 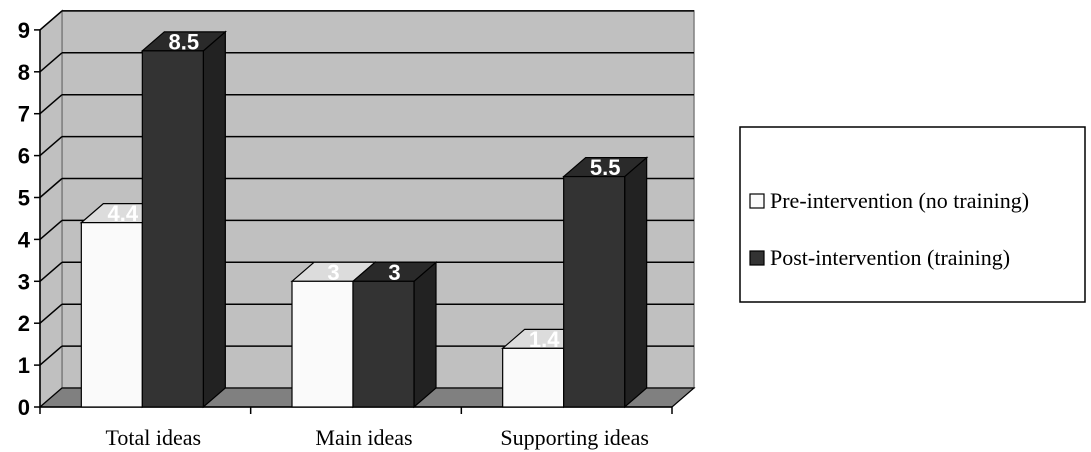 What do you see at coordinates (154, 437) in the screenshot?
I see `x-tick-label: Total ideas` at bounding box center [154, 437].